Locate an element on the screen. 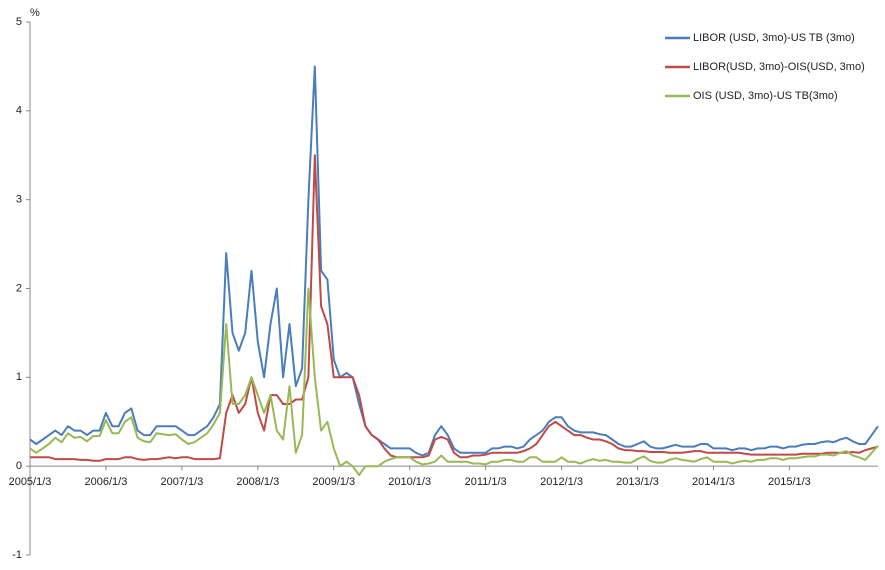  legend-label: LIBOR (USD, 3mo)-US TB (3mo) is located at coordinates (774, 38).